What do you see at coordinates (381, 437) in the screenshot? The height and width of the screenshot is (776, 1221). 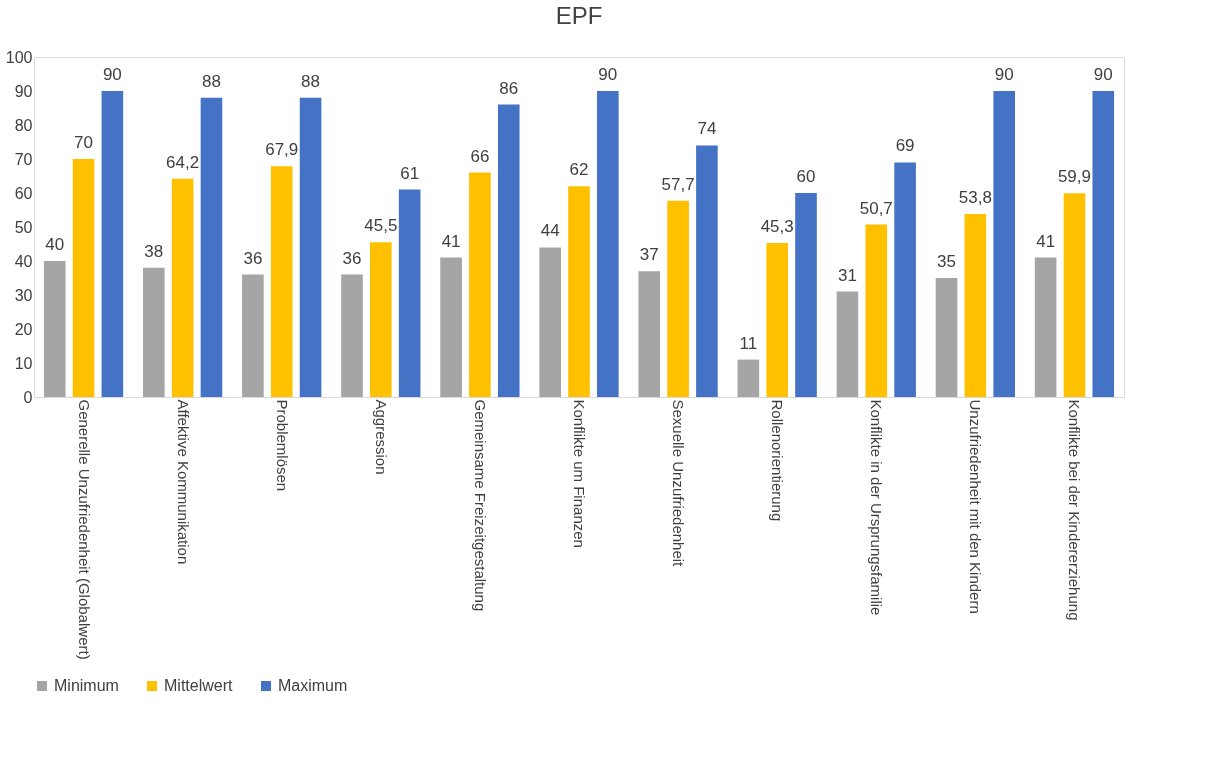 I see `x-tick-label: Aggression` at bounding box center [381, 437].